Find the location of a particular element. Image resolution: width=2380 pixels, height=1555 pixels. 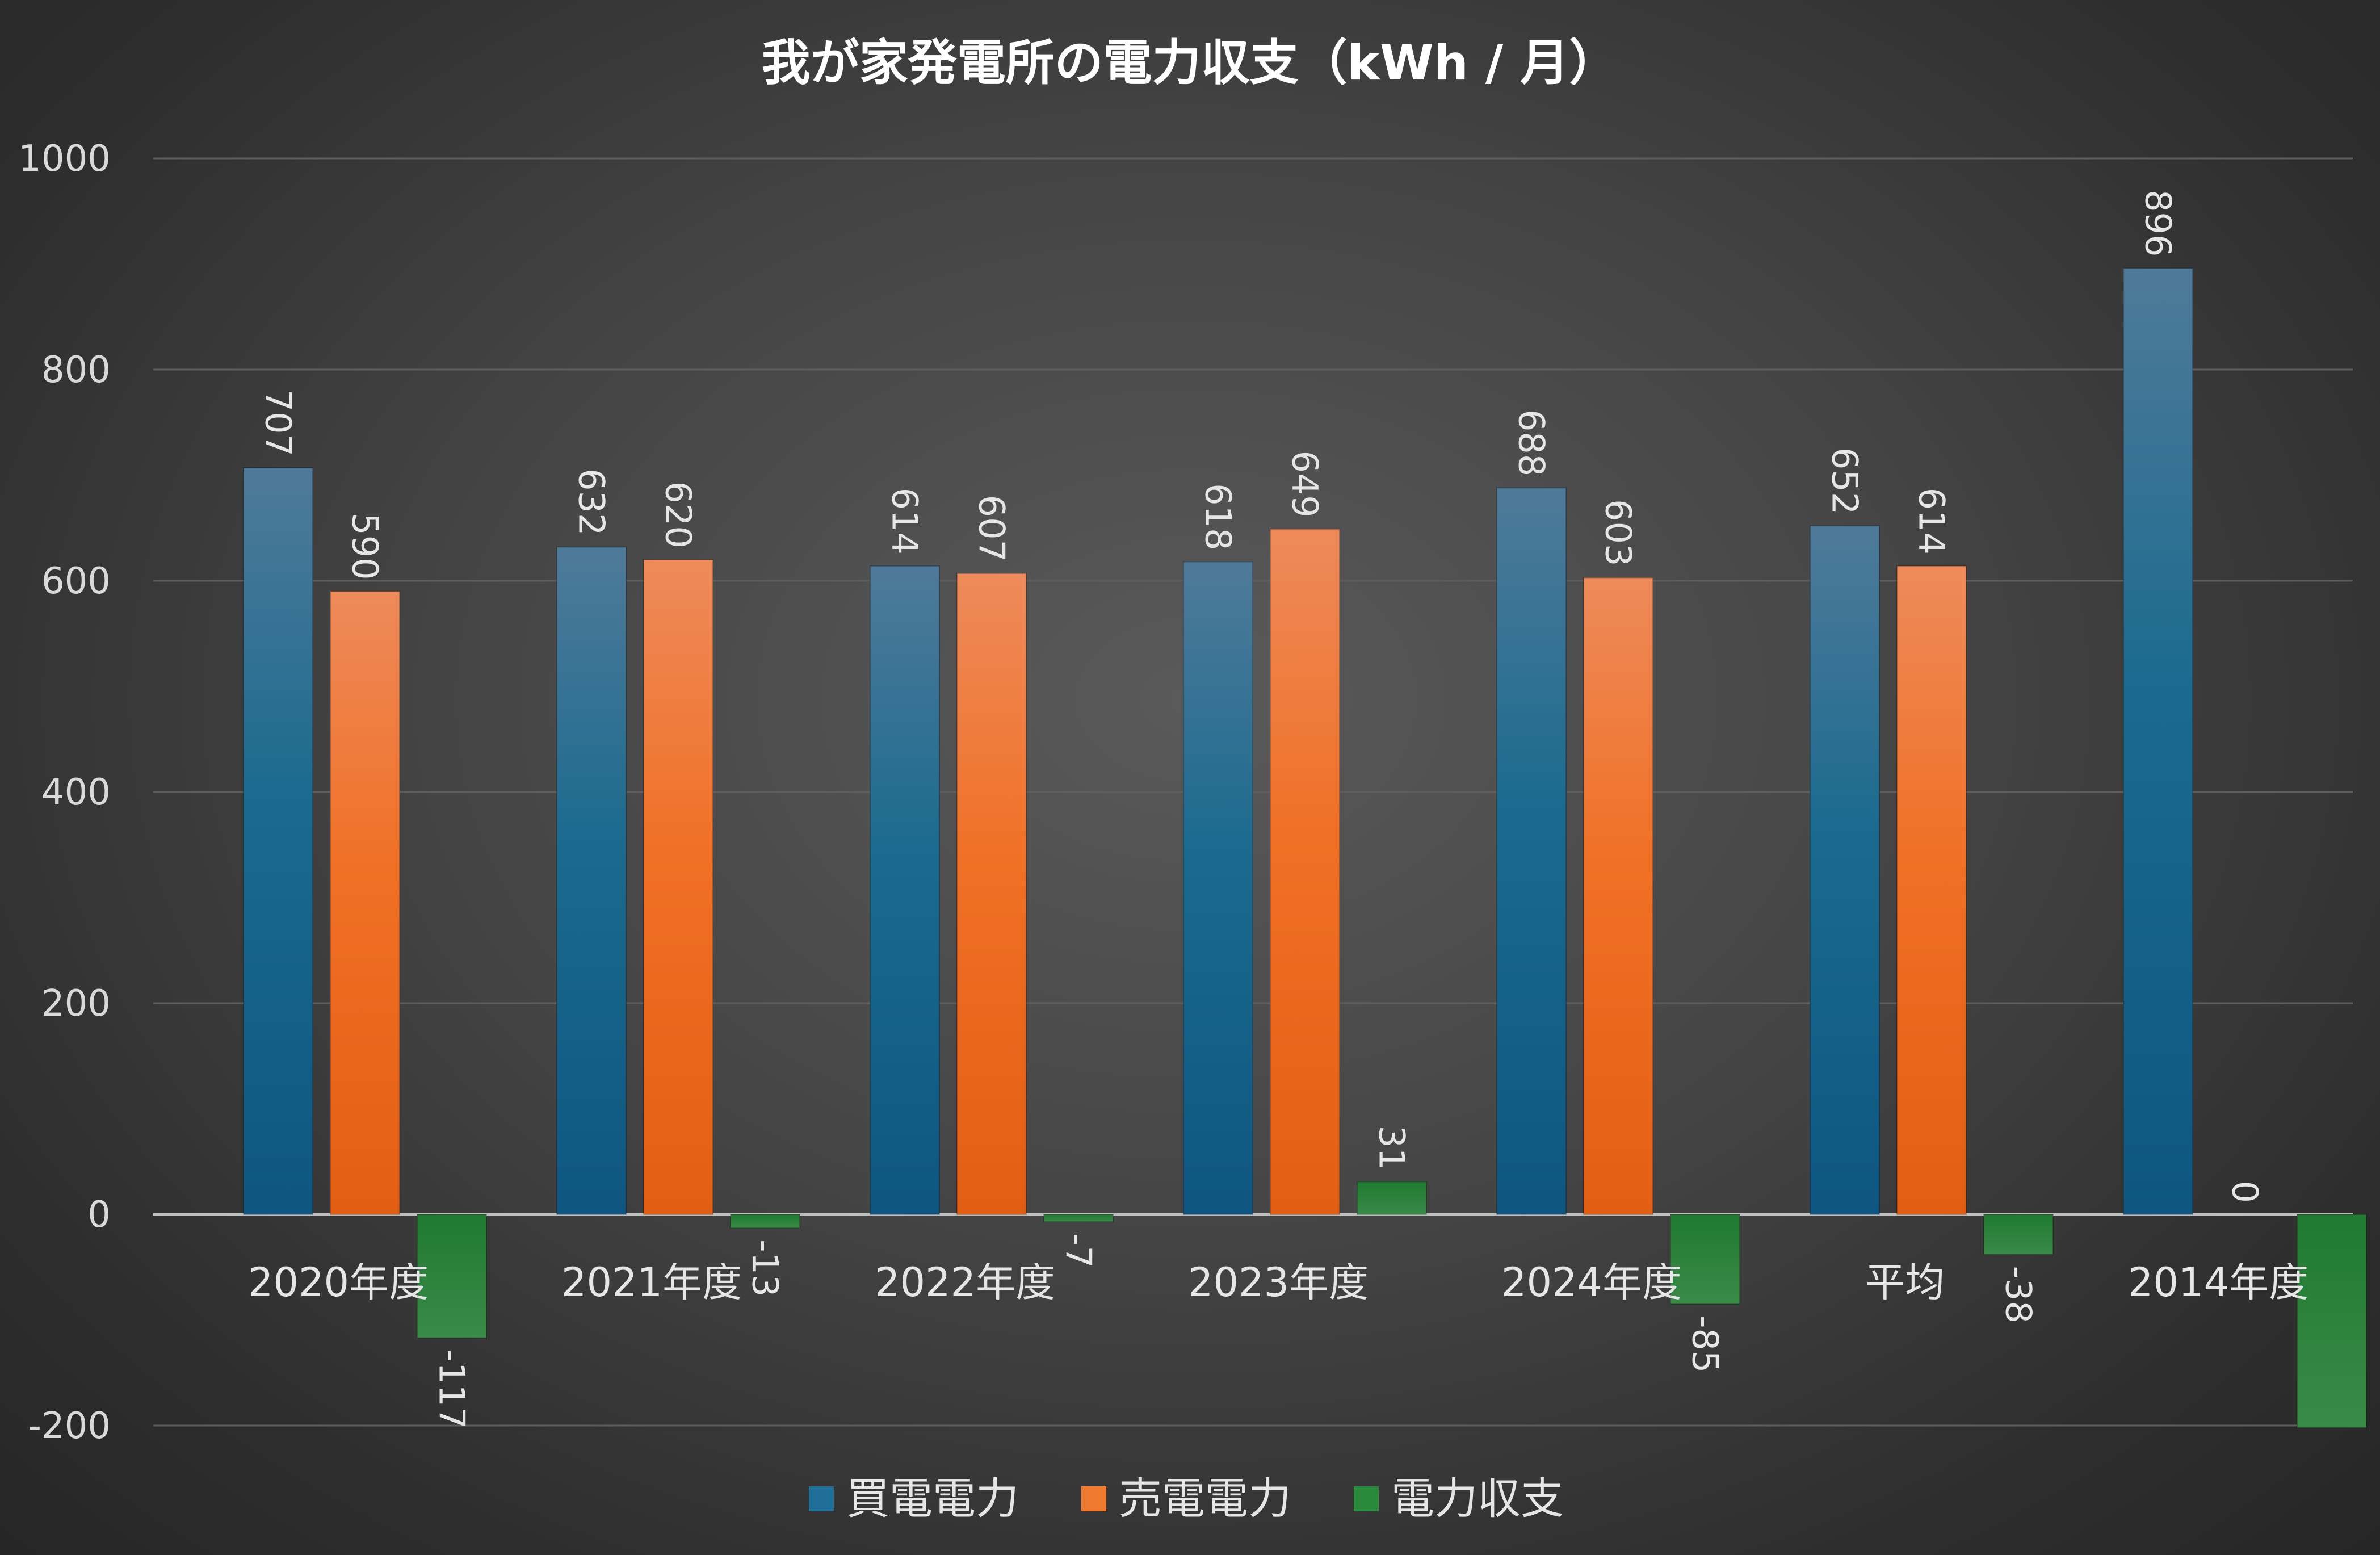

y-tick-label: 600 is located at coordinates (76, 581).